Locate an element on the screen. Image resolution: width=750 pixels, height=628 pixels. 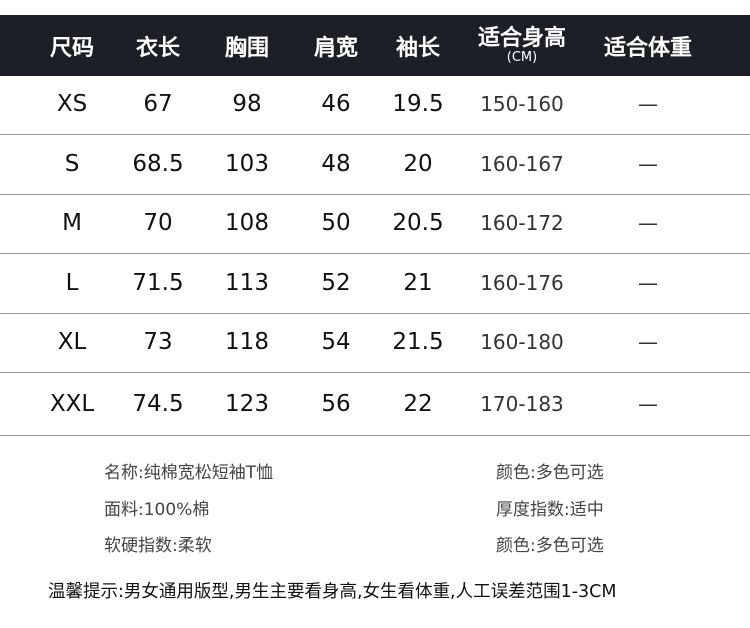
table-cell: 22 is located at coordinates (418, 403).